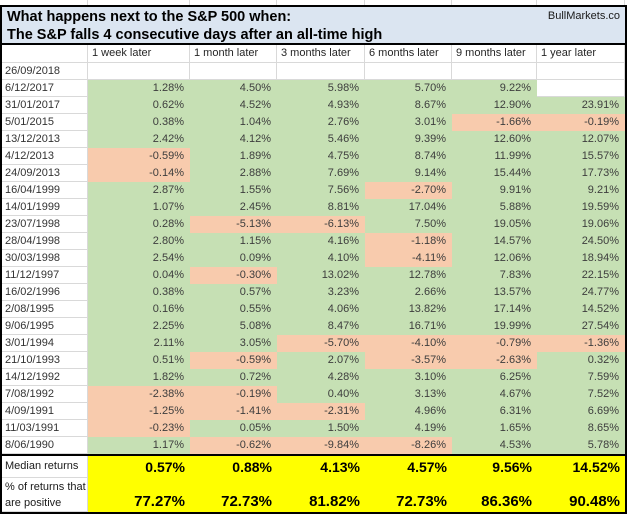 The image size is (627, 514). I want to click on return-cell: -0.23%, so click(139, 428).